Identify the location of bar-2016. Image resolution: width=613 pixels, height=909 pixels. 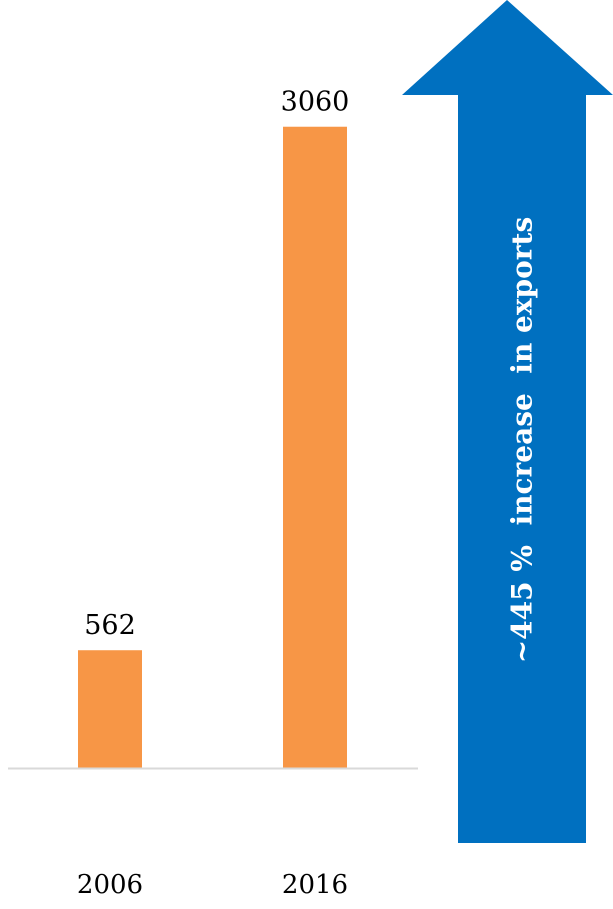
(315, 447).